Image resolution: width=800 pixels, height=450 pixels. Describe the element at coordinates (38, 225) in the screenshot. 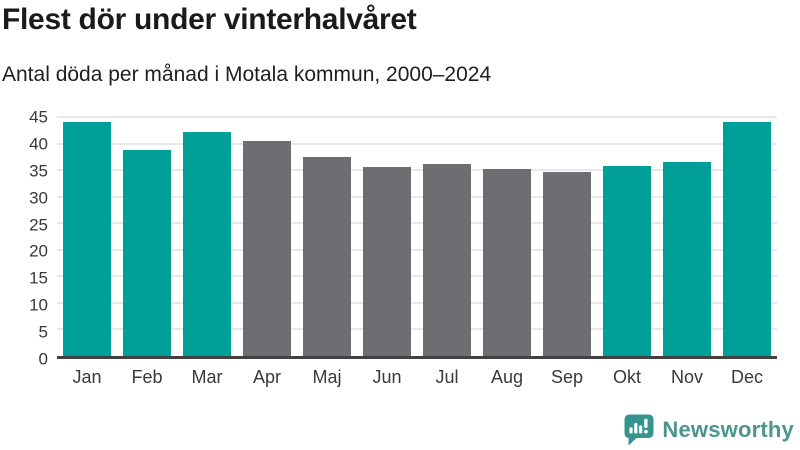

I see `y-tick-label-25: 25` at that location.